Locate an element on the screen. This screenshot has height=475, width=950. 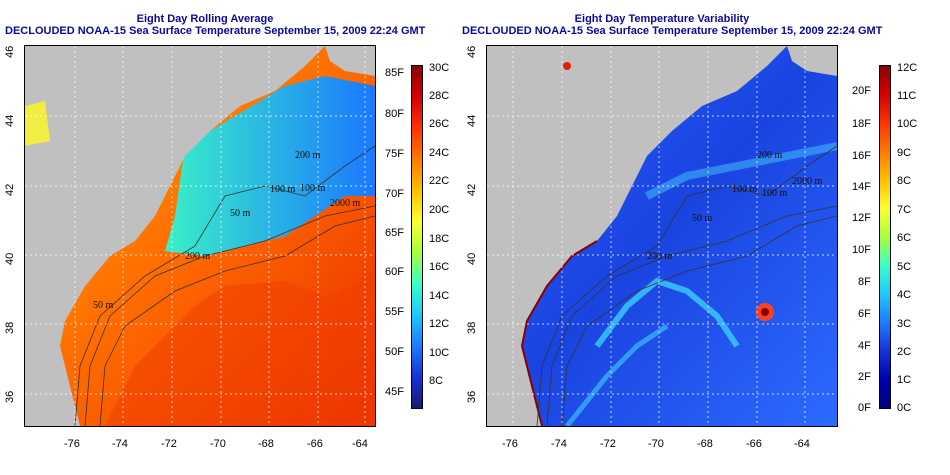
left-cb-f-label: 70F is located at coordinates (394, 194).